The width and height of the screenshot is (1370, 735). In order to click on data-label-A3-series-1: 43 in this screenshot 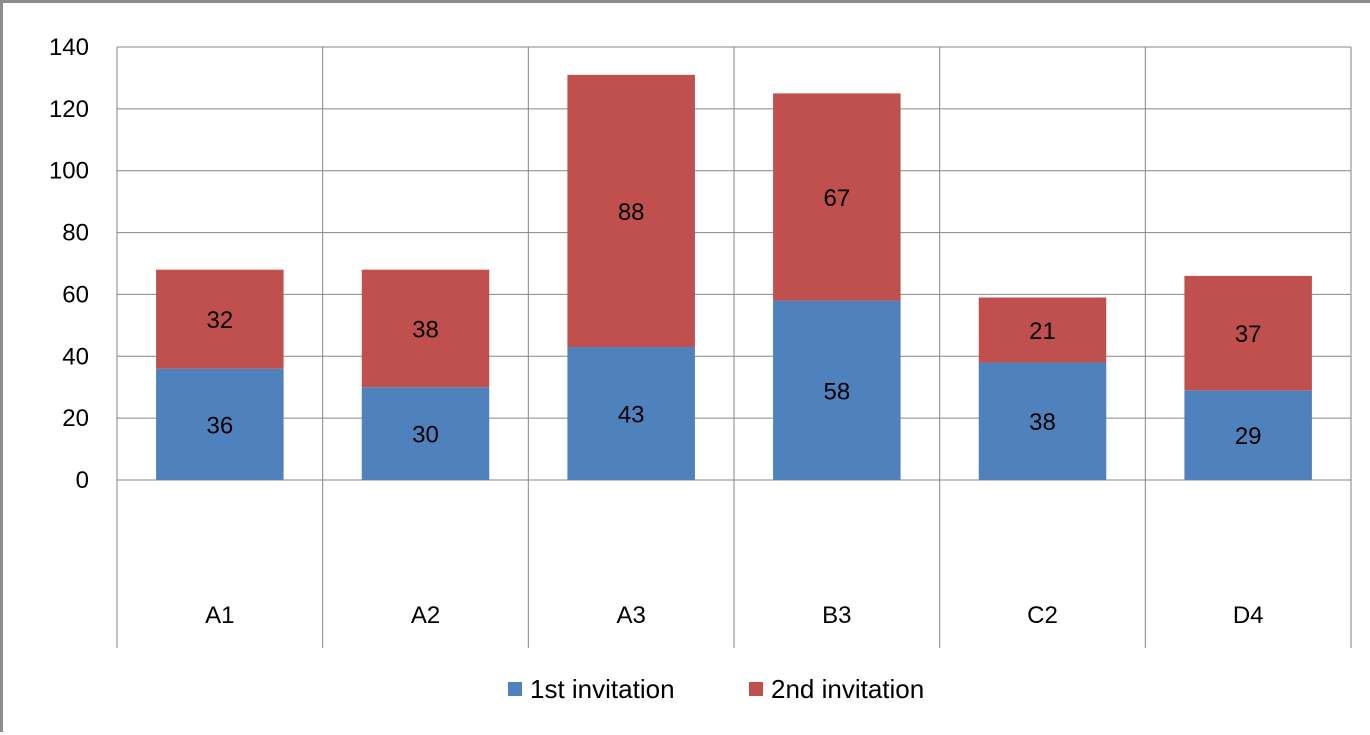, I will do `click(631, 415)`.